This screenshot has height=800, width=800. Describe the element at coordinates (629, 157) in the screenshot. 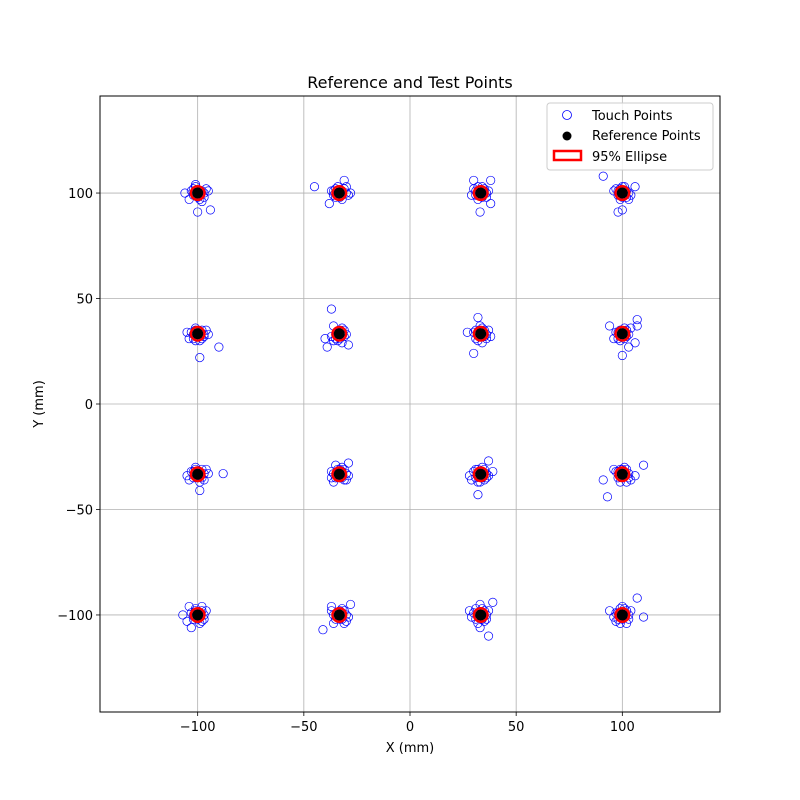

I see `legend-label-ellipse: 95% Ellipse` at that location.